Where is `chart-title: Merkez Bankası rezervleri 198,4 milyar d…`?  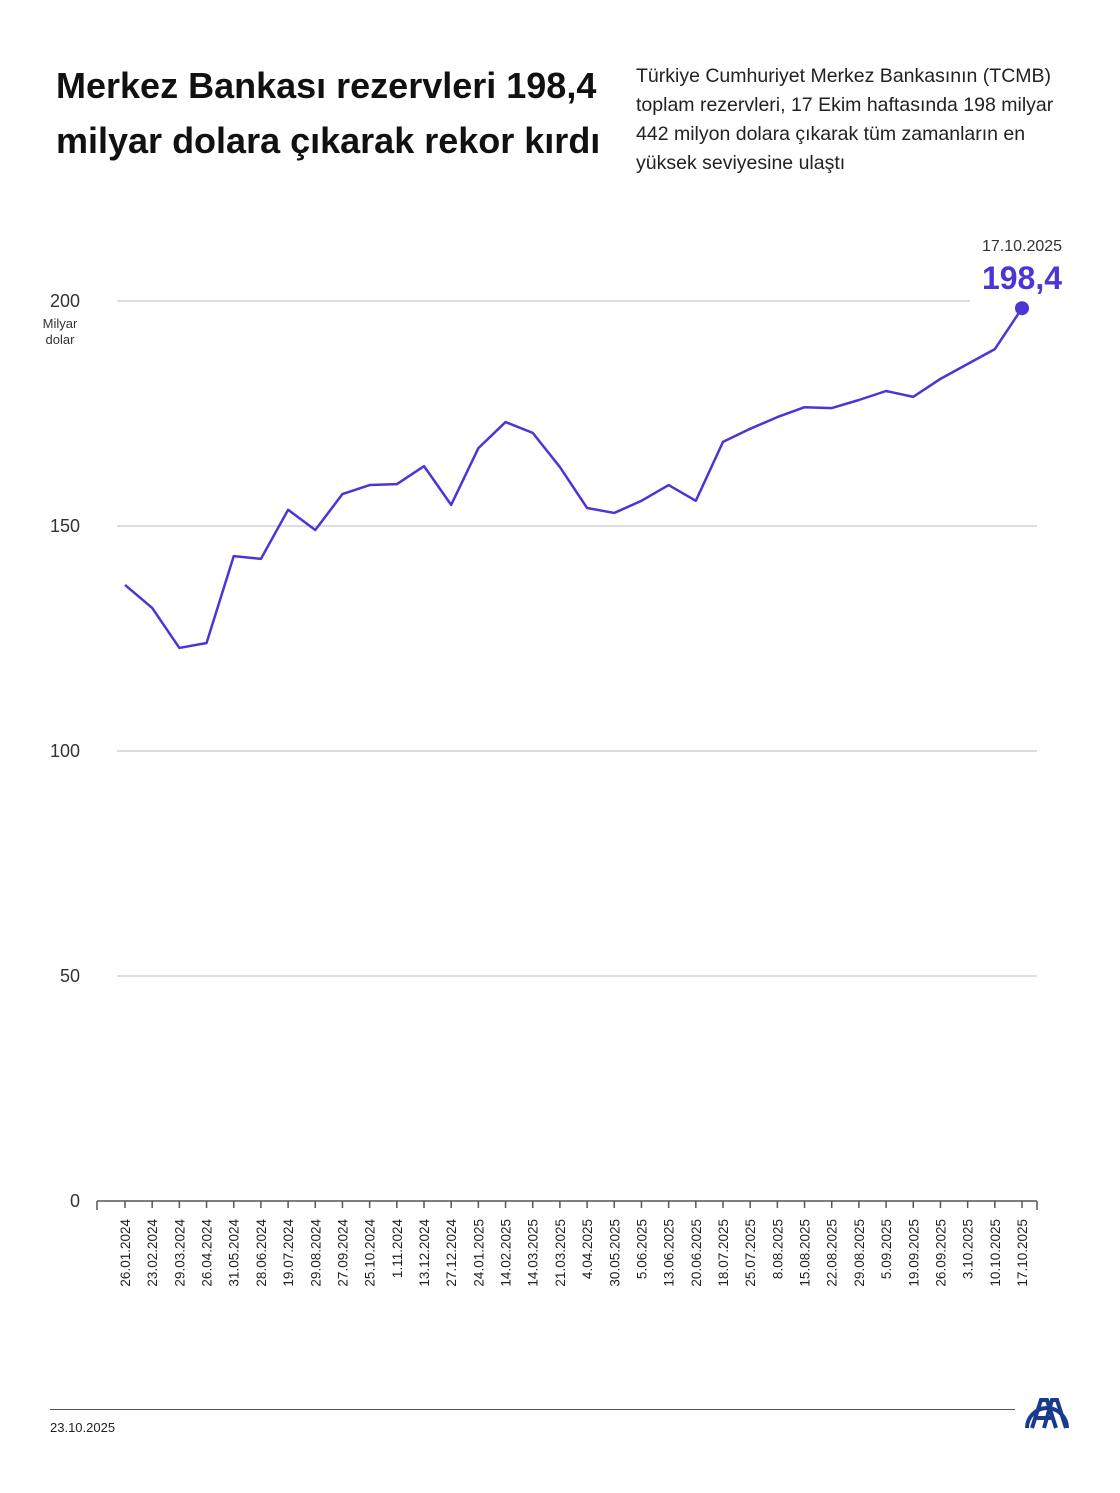
chart-title: Merkez Bankası rezervleri 198,4 milyar d… is located at coordinates (328, 113).